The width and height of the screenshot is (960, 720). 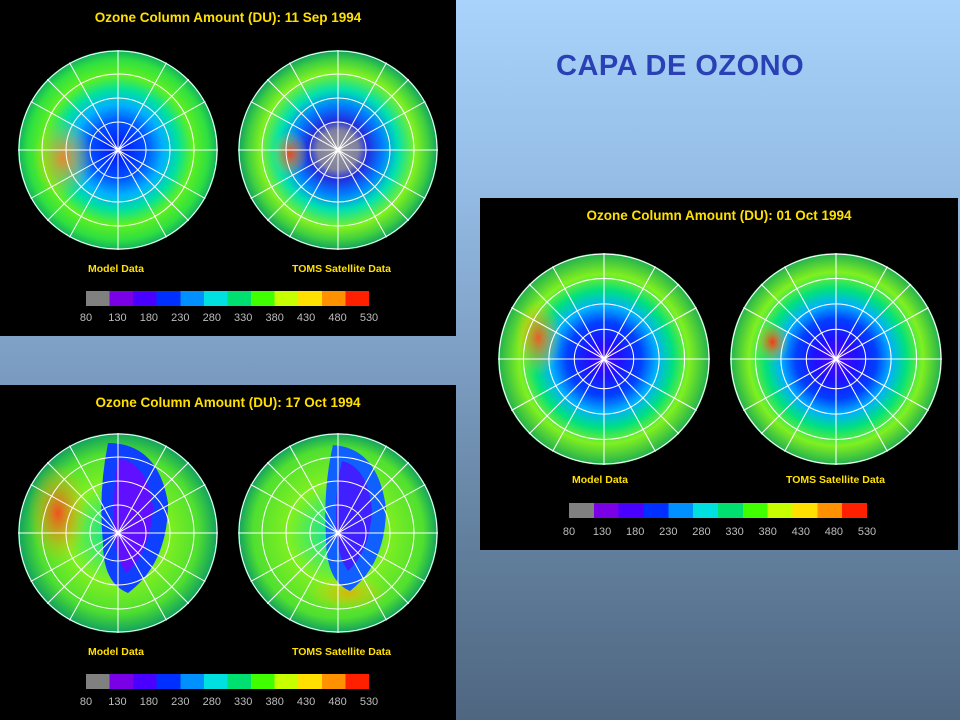 What do you see at coordinates (680, 66) in the screenshot?
I see `slide-title: CAPA DE OZONO` at bounding box center [680, 66].